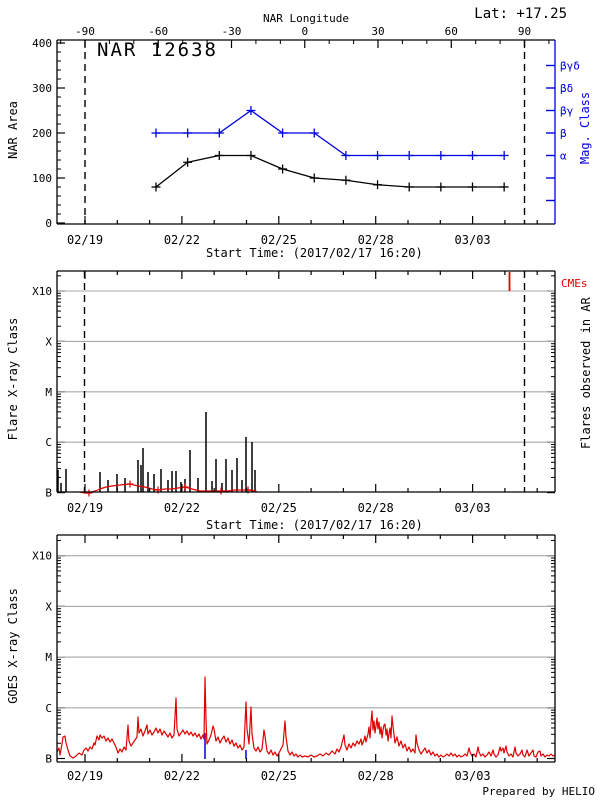 The height and width of the screenshot is (800, 600). Describe the element at coordinates (567, 111) in the screenshot. I see `mag-class-tick-label: βγ` at that location.